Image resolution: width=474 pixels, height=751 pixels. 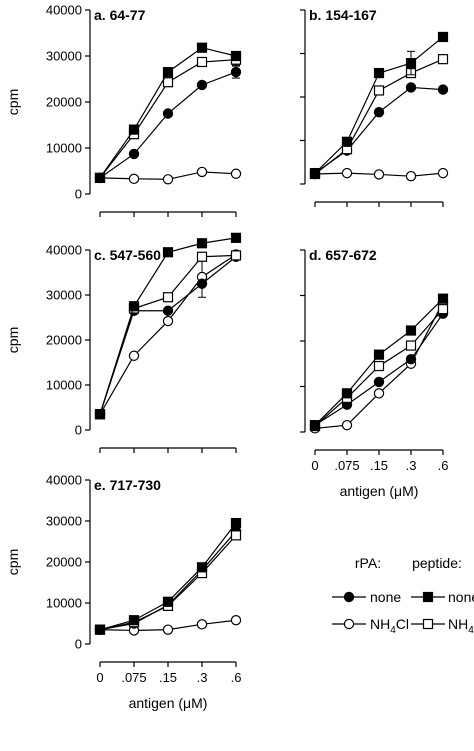 What do you see at coordinates (385, 597) in the screenshot?
I see `legend-label-rpa-none: none` at bounding box center [385, 597].